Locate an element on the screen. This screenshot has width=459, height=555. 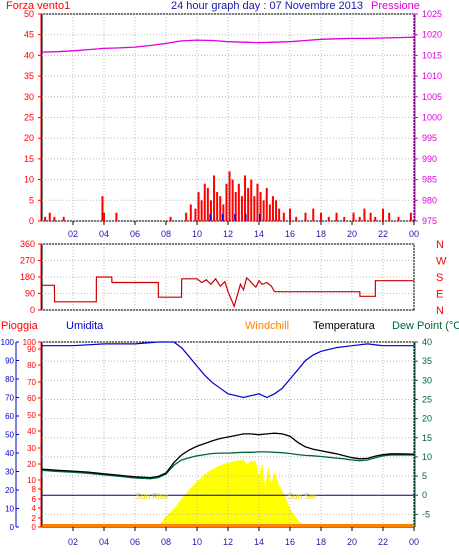
windchill-legend: Windchill is located at coordinates (267, 326).